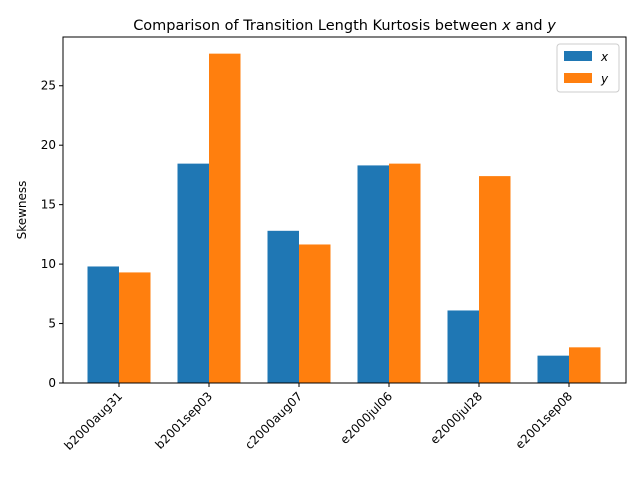 This screenshot has height=484, width=640. What do you see at coordinates (193, 273) in the screenshot?
I see `bar-x-b2001sep03` at bounding box center [193, 273].